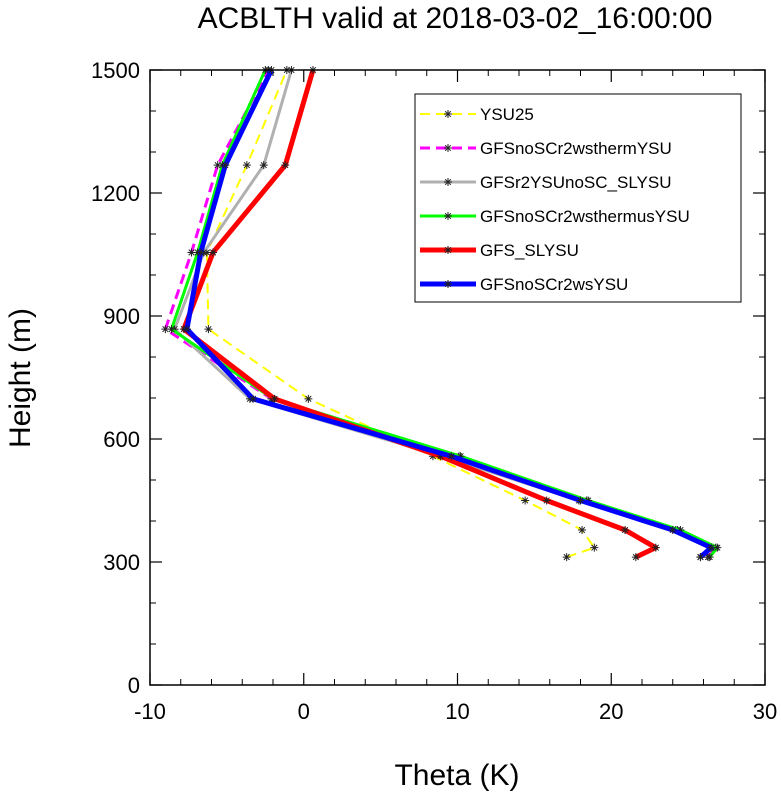 The image size is (781, 797). What do you see at coordinates (150, 711) in the screenshot?
I see `x-tick-label: -10` at bounding box center [150, 711].